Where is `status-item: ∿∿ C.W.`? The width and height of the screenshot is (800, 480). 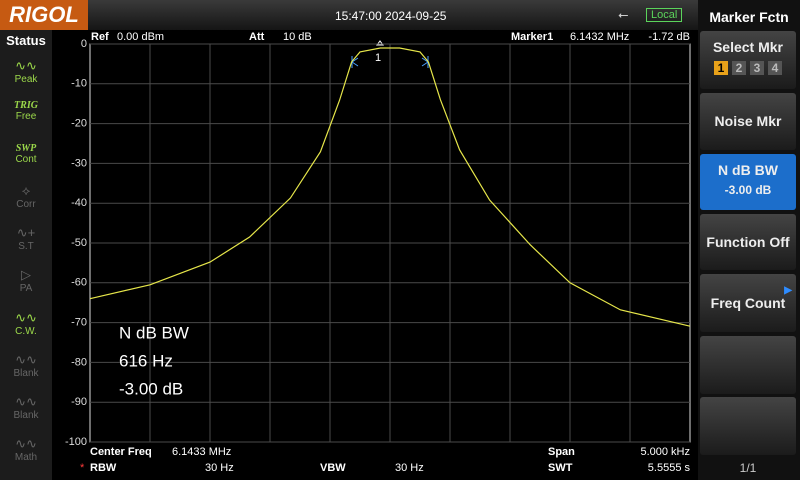
status-item: ∿∿ C.W. is located at coordinates (26, 323).